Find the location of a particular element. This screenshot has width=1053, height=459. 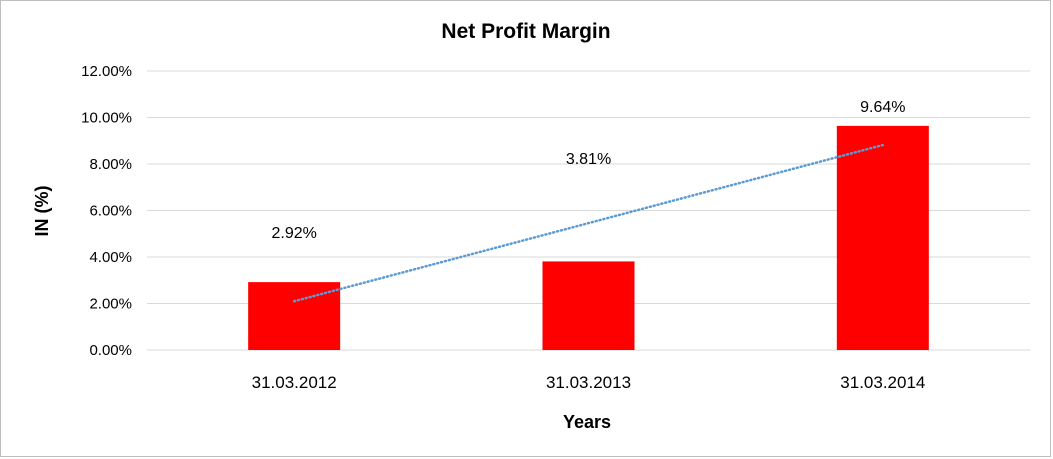

chart-title: Net Profit Margin is located at coordinates (525, 31).